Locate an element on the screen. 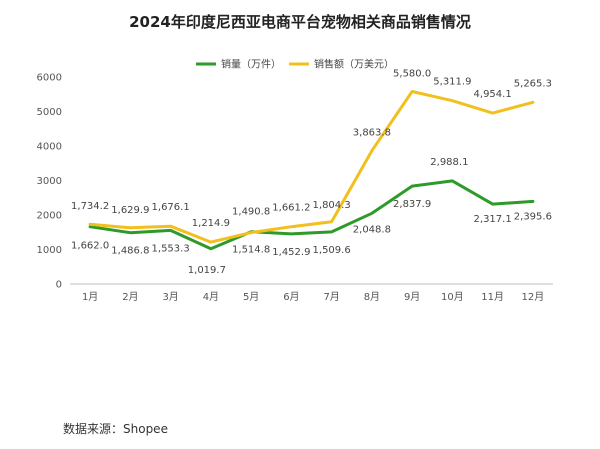 The image size is (600, 449). x-tick-label: 11月 is located at coordinates (492, 297).